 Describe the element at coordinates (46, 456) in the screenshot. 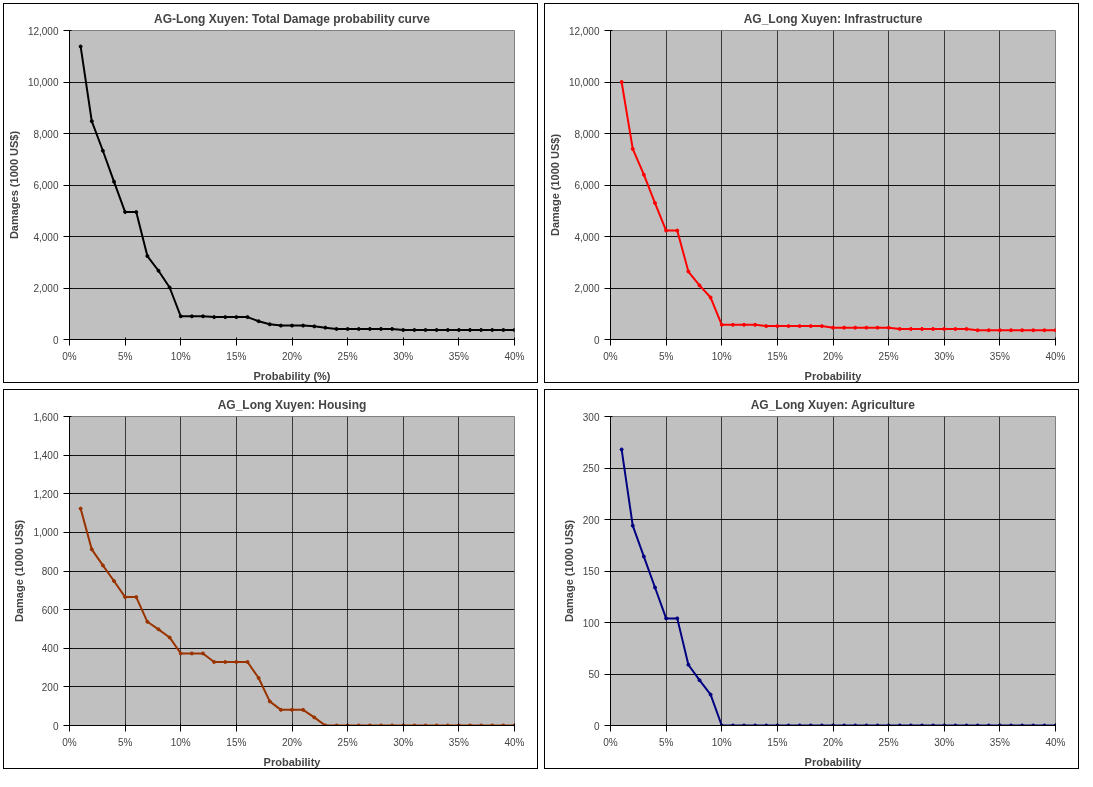

I see `y-tick-label: 1,400` at that location.